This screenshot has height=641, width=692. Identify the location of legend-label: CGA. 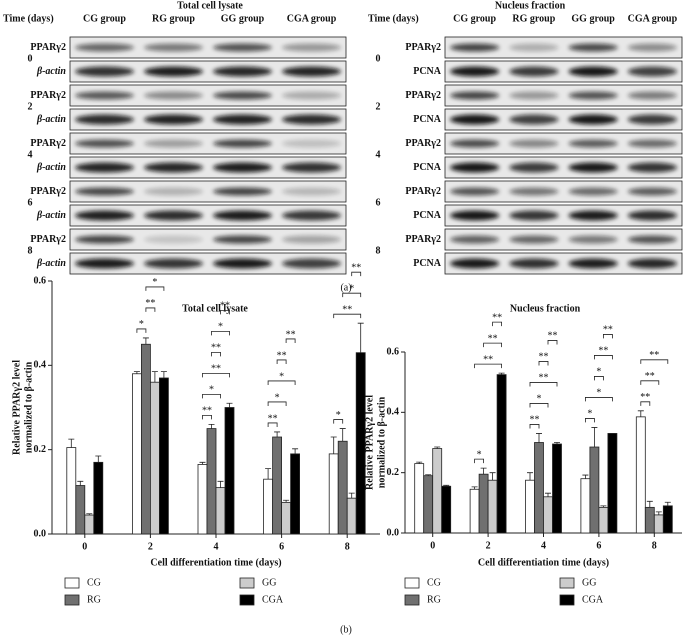
(273, 599).